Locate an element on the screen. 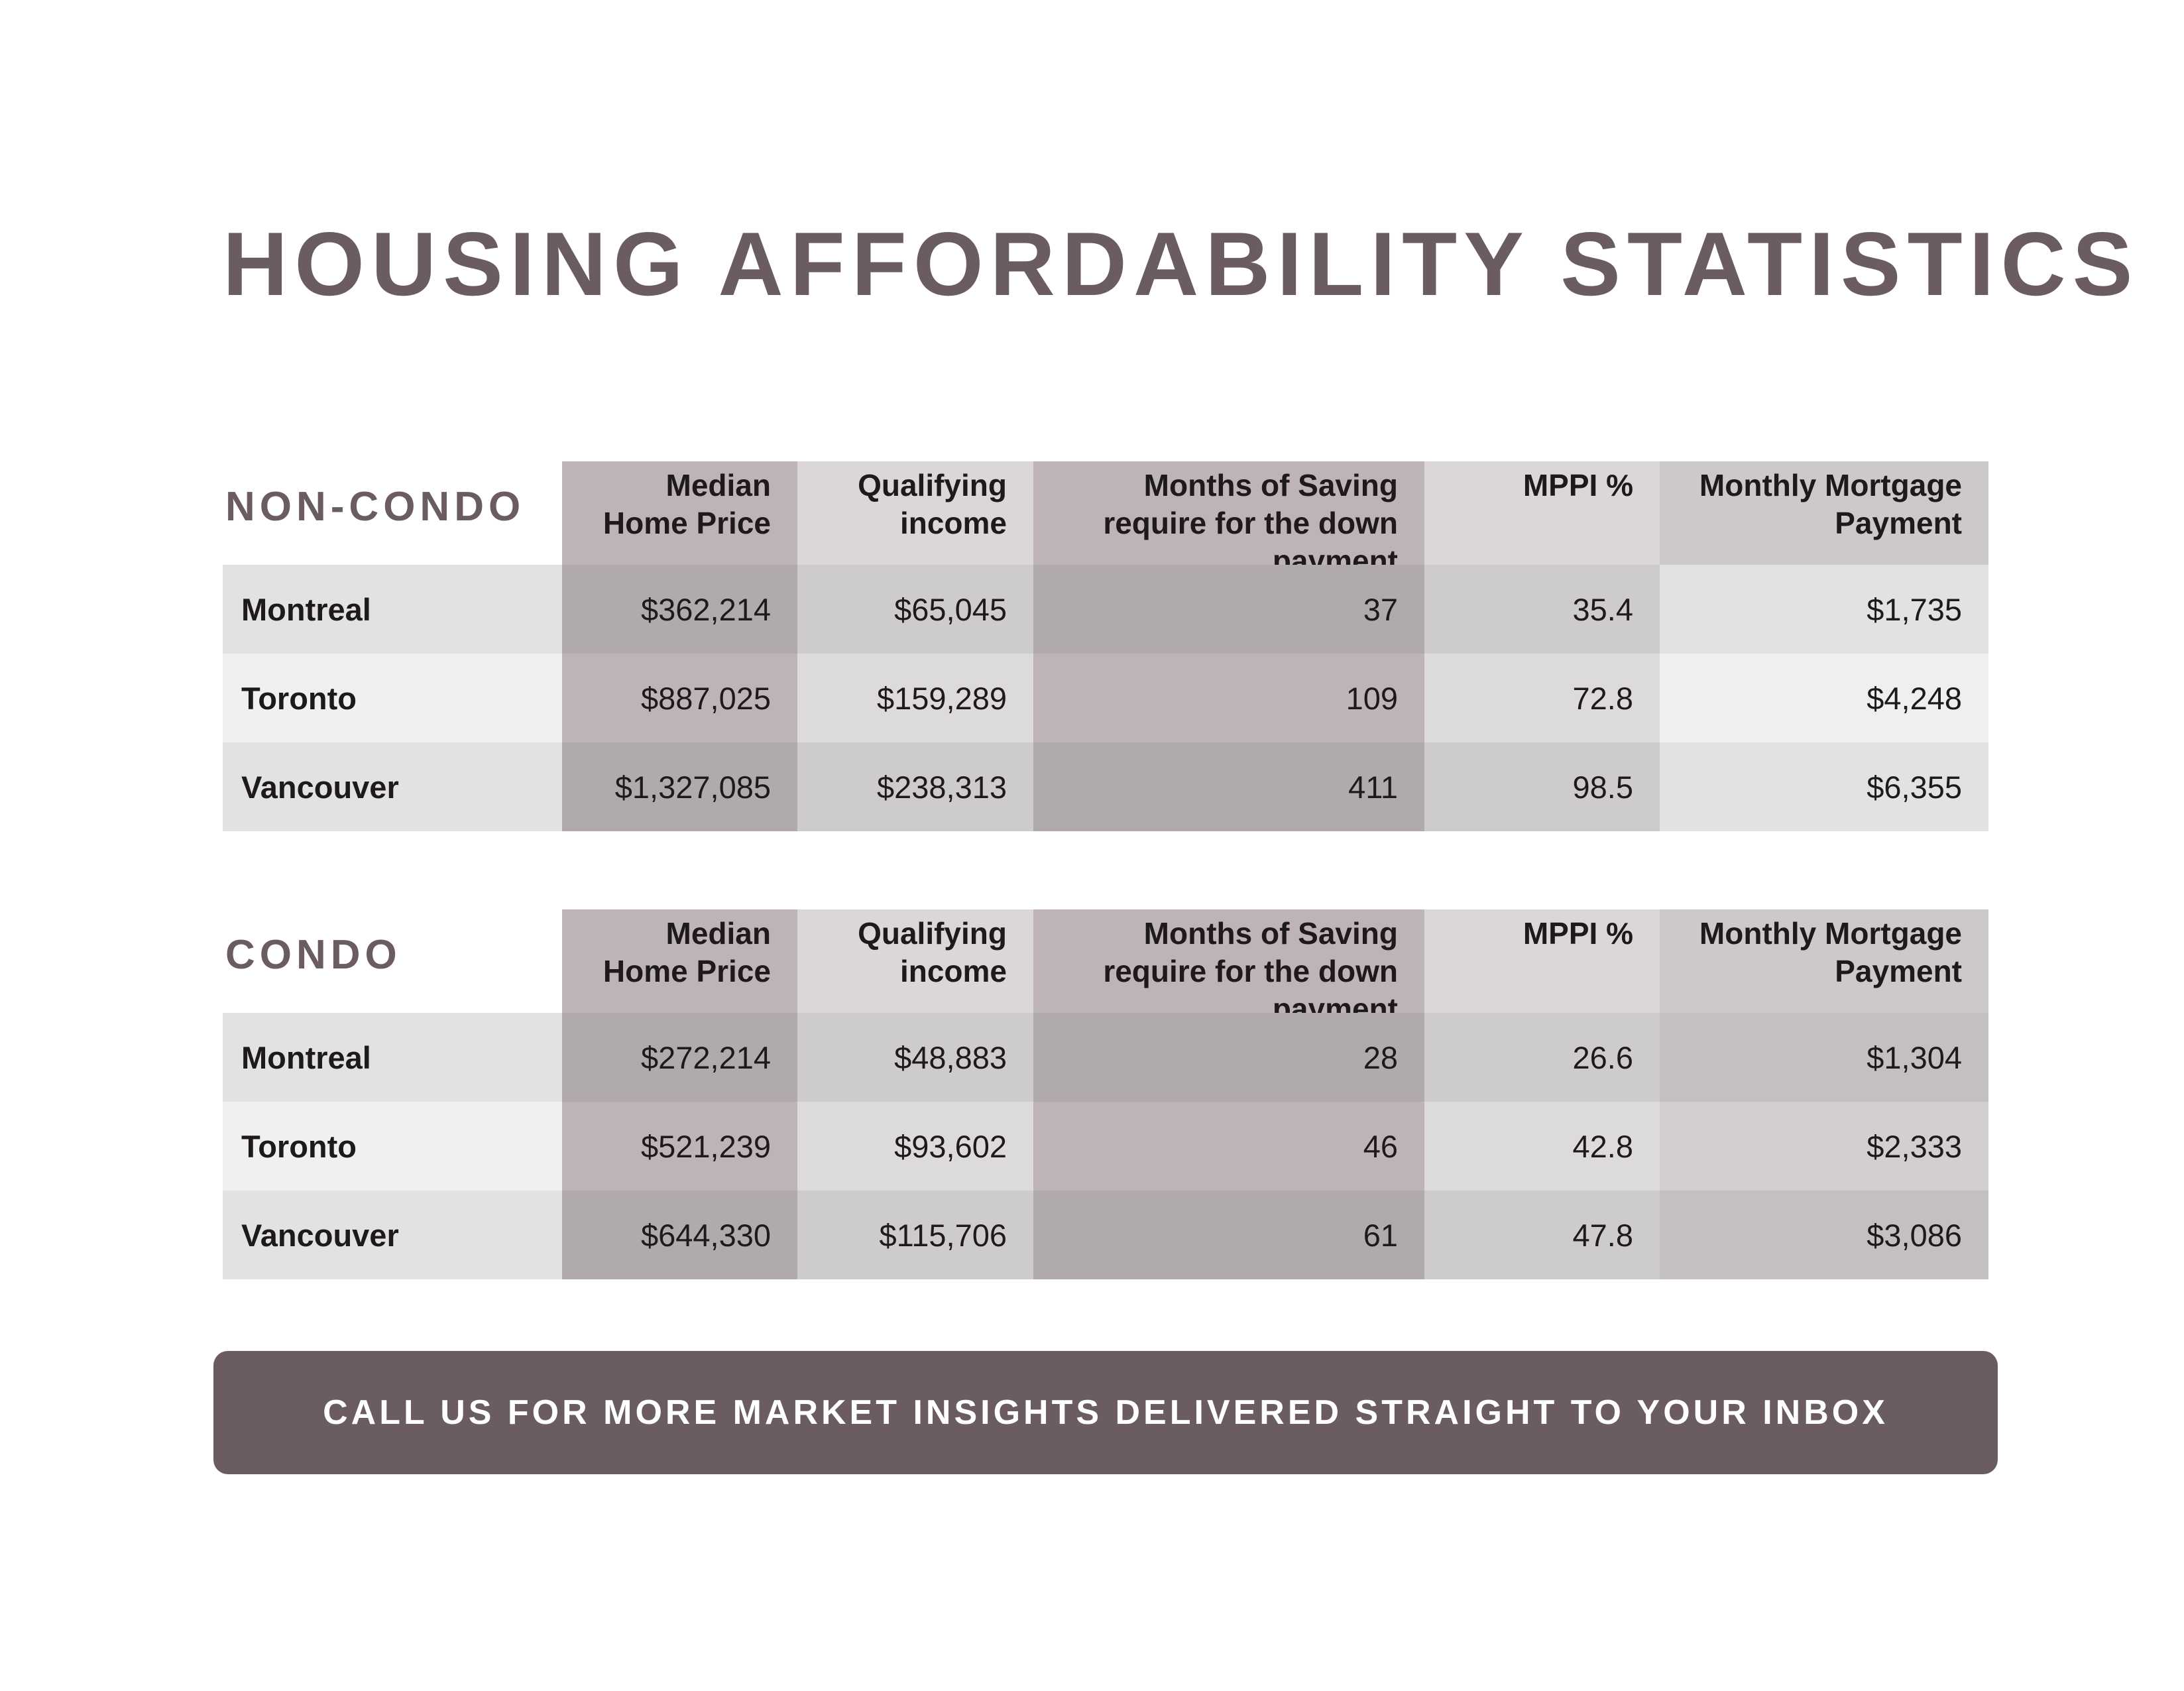 This screenshot has width=2184, height=1691. qualifying-income-cell: $93,602 is located at coordinates (915, 1146).